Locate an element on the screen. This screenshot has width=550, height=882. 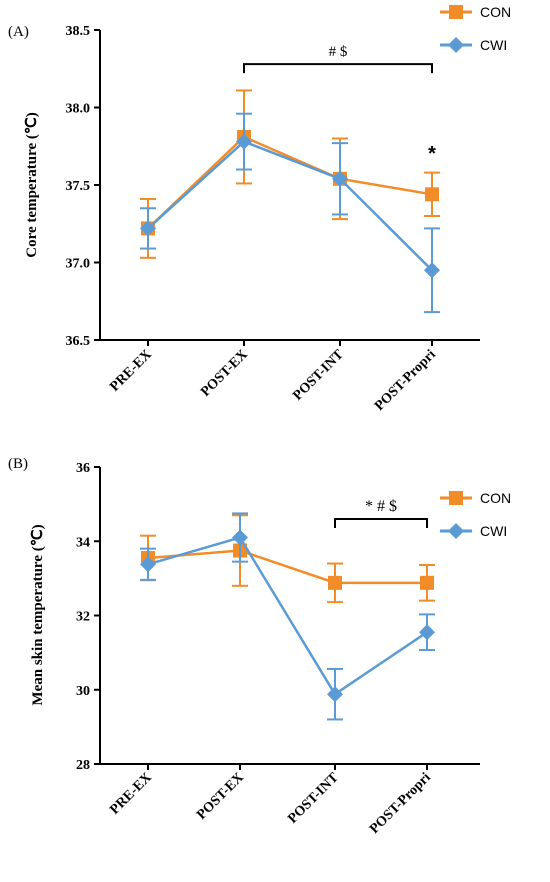
significance-annotation: * # $ is located at coordinates (381, 513).